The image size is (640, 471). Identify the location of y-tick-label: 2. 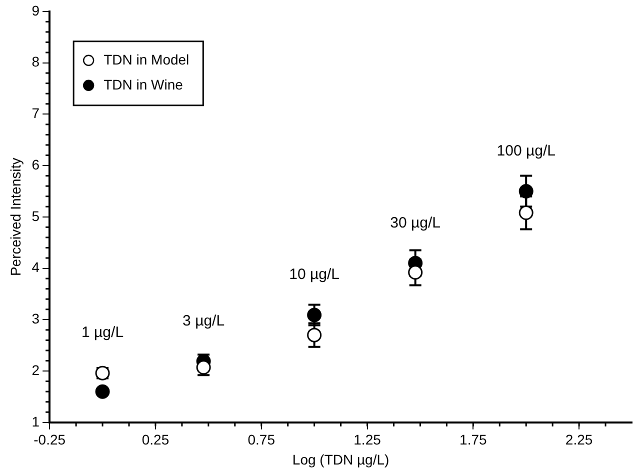
(36, 370).